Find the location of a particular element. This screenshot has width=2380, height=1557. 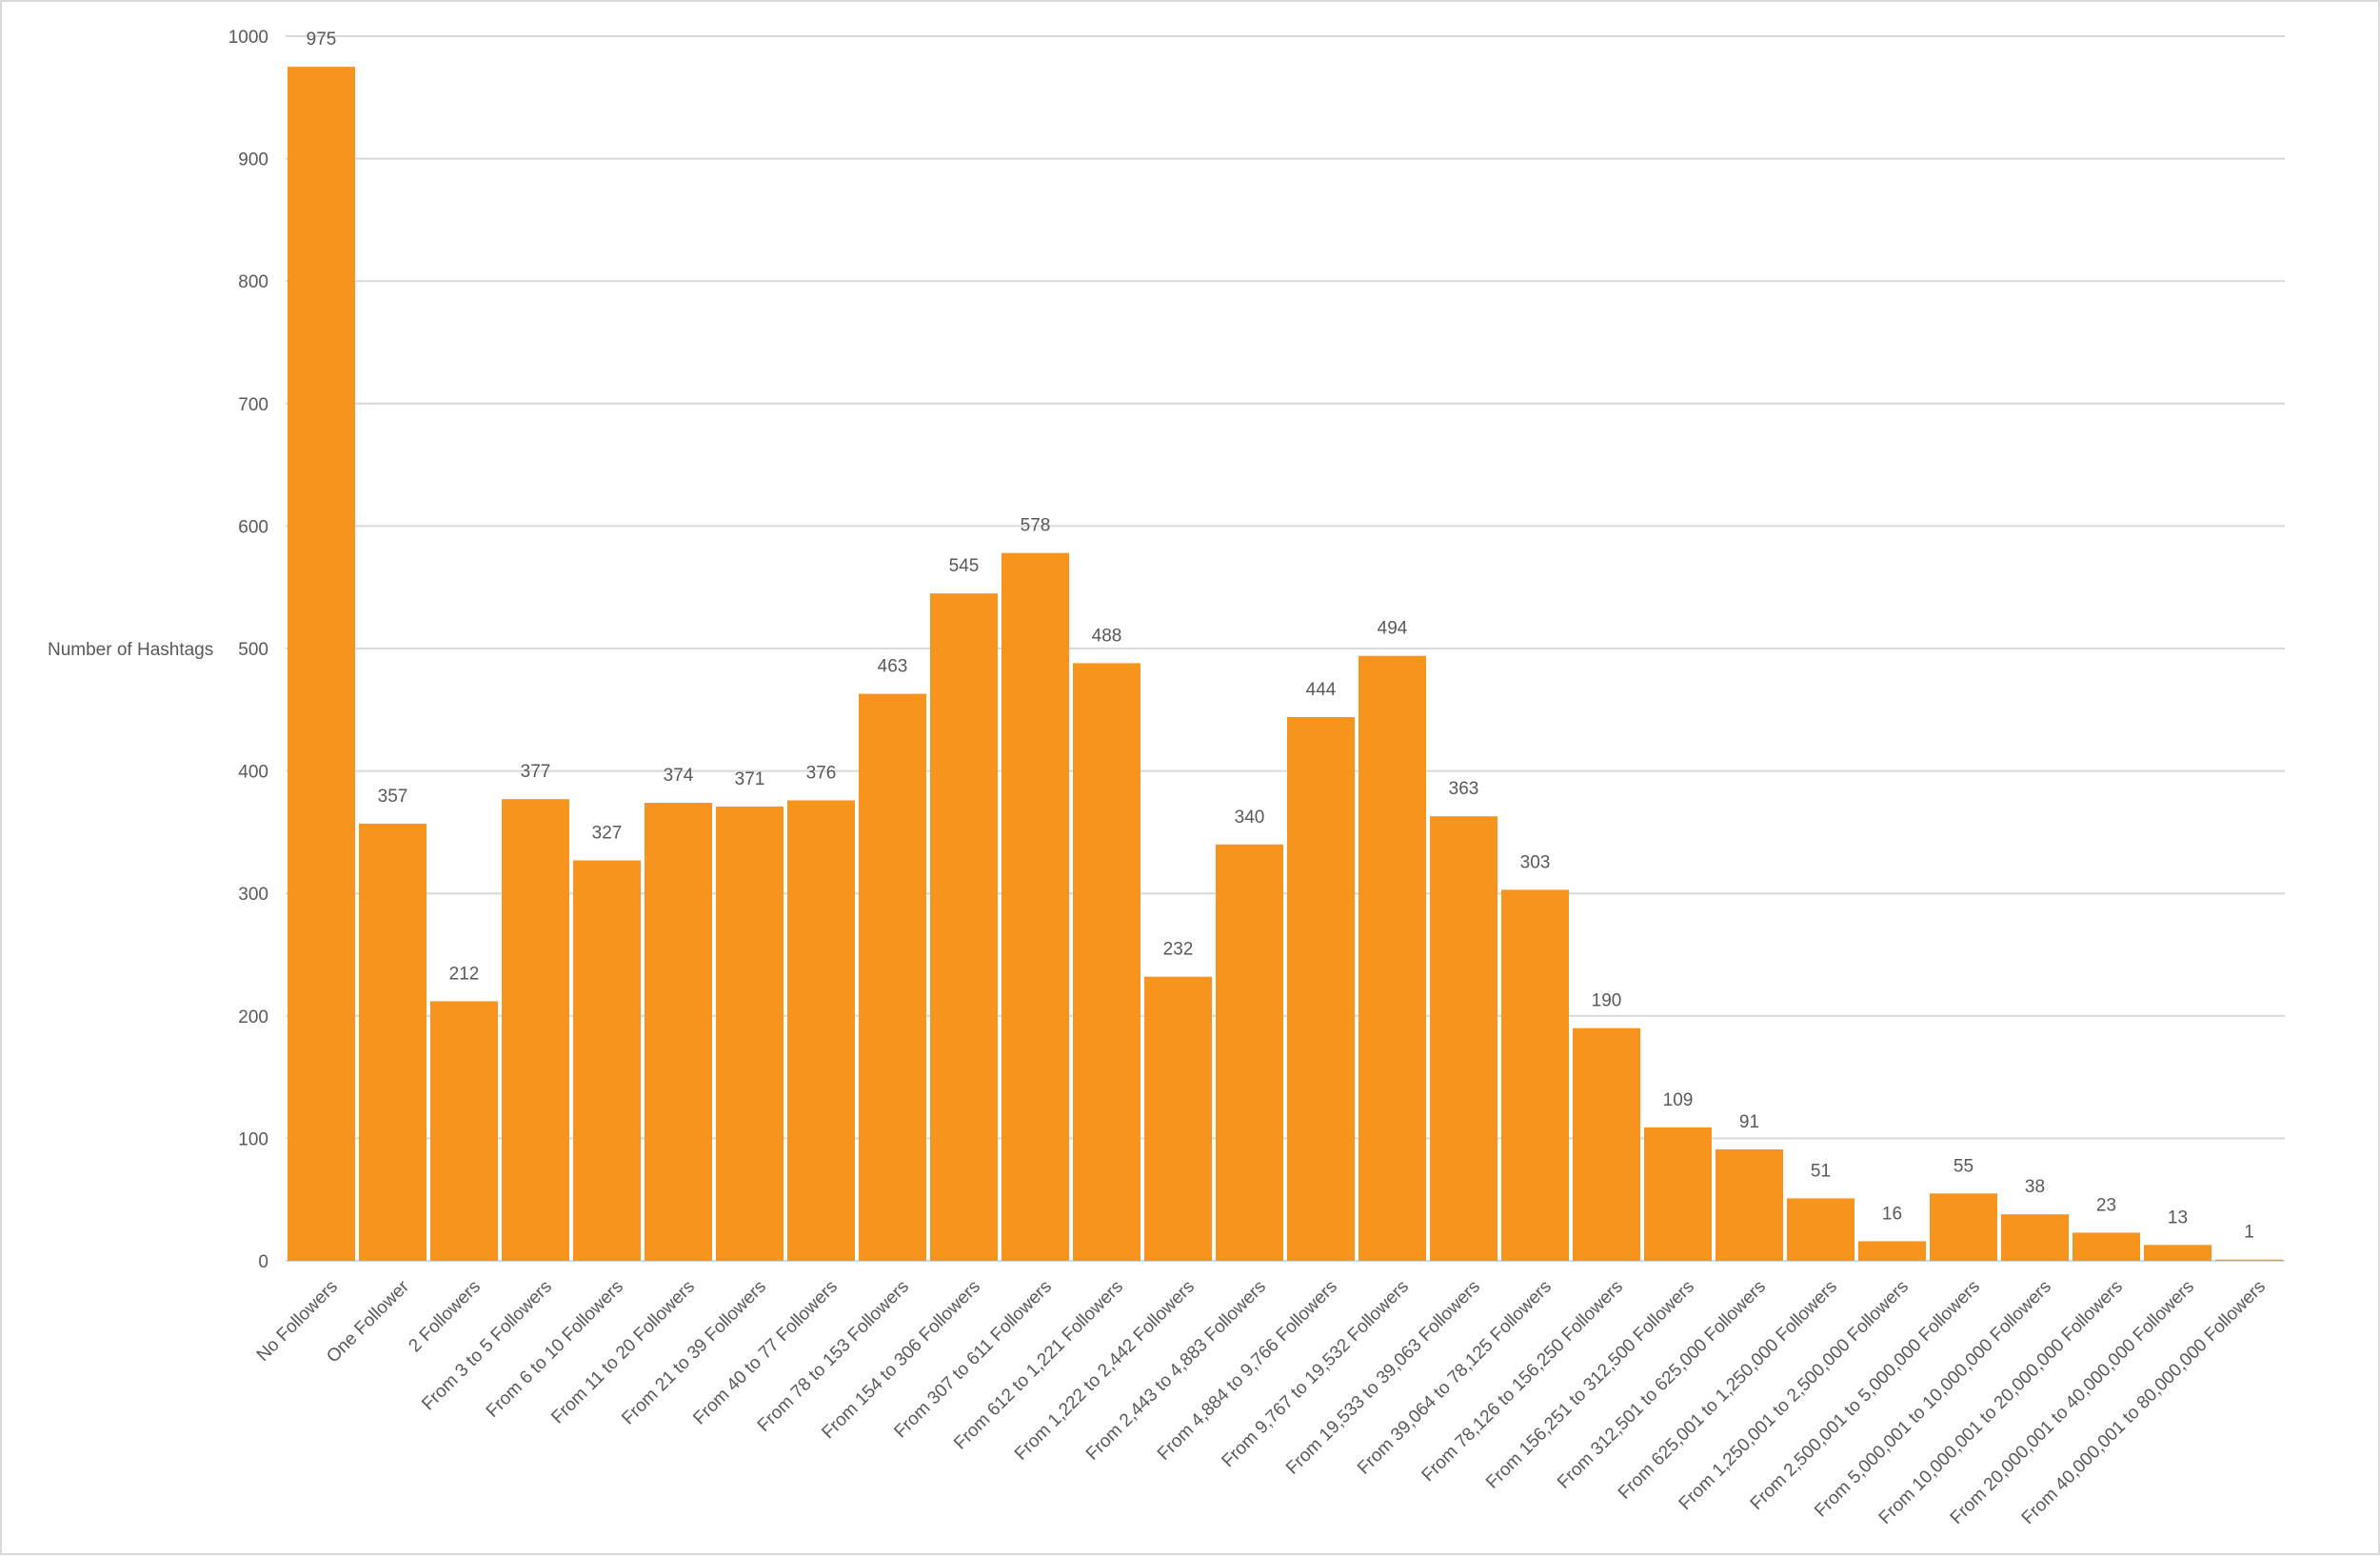

x-tick-label: From 40 to 77 Followers is located at coordinates (765, 1353).